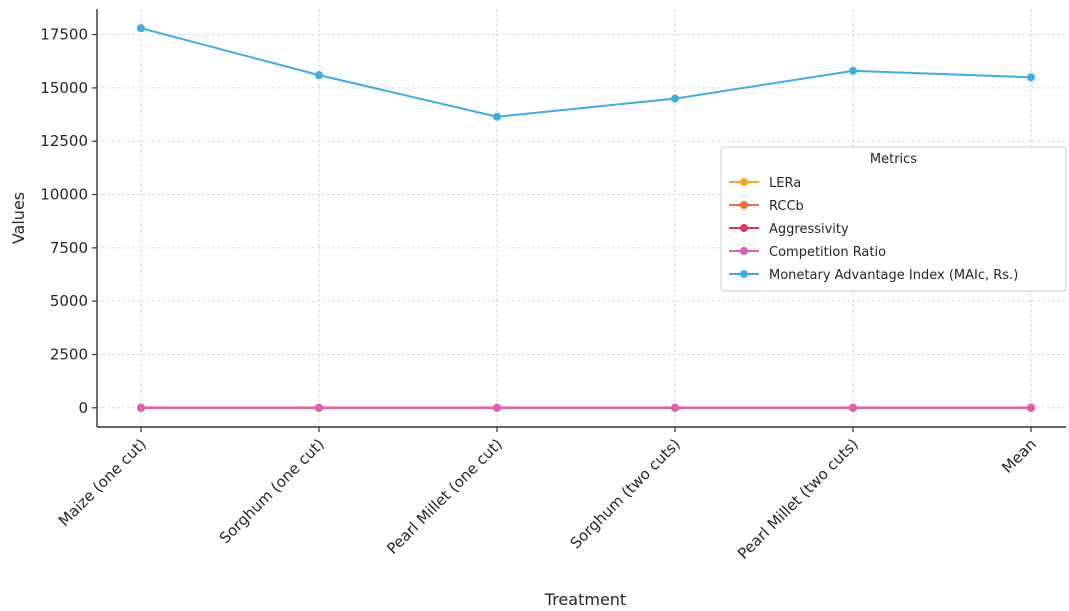  What do you see at coordinates (18, 218) in the screenshot?
I see `y-axis-title: Values` at bounding box center [18, 218].